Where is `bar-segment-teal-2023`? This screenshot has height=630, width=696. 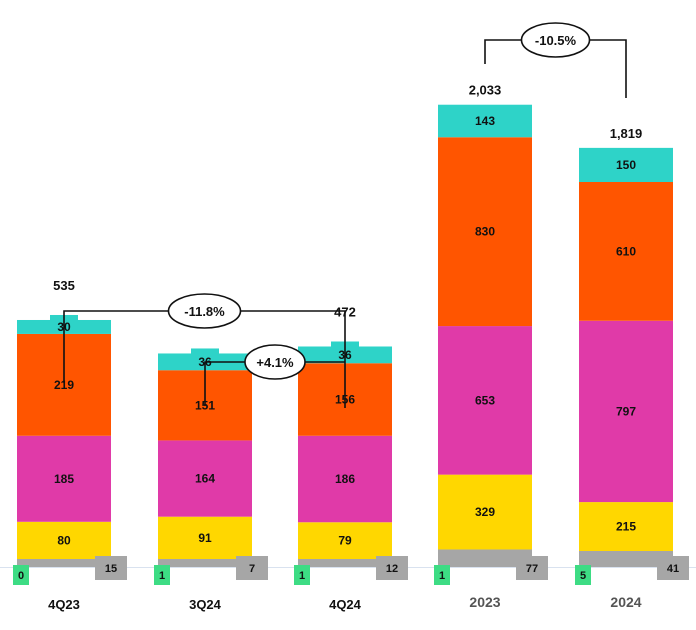 bar-segment-teal-2023 is located at coordinates (485, 121).